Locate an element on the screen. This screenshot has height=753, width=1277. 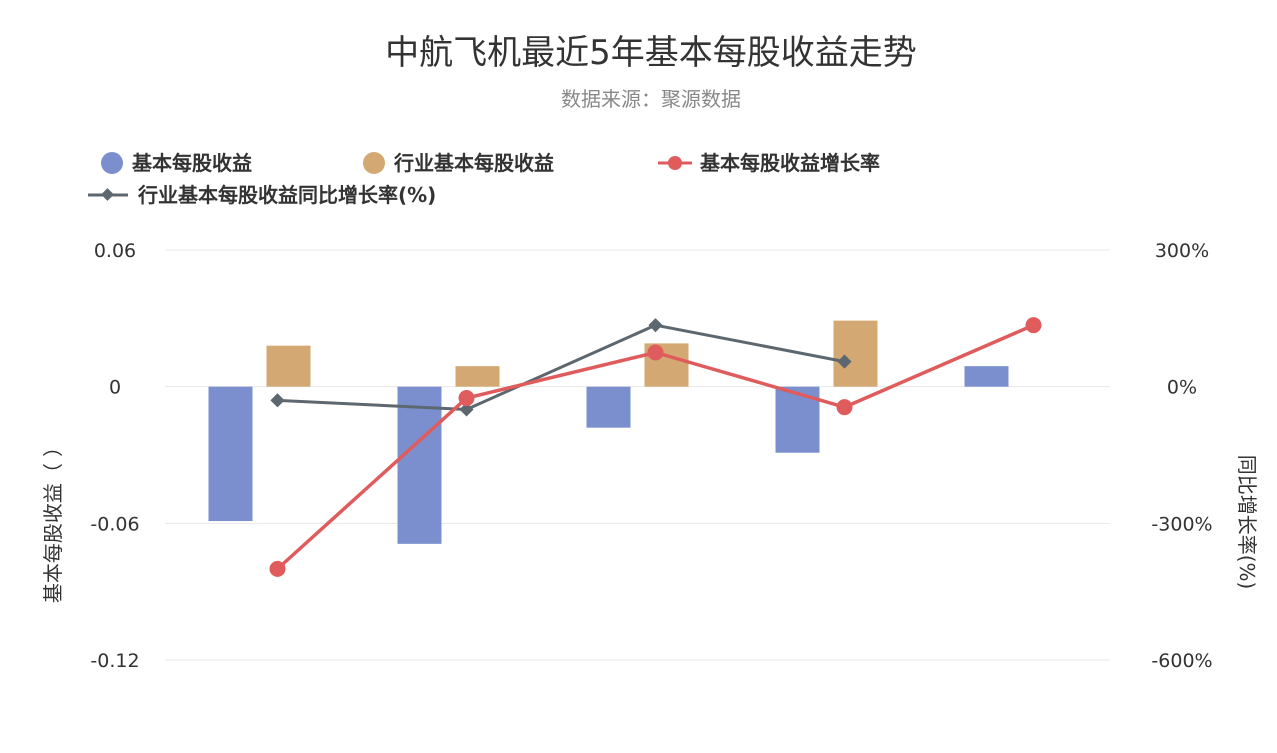
left-axis-label: 基本每股收益（ ） is located at coordinates (53, 520).